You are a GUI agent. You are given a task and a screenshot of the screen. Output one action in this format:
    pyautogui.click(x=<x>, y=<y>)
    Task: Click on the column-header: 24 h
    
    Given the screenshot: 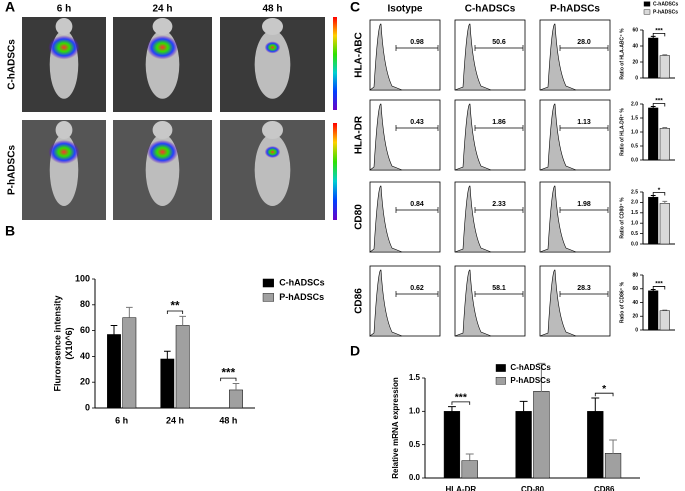 What is the action you would take?
    pyautogui.click(x=162, y=9)
    